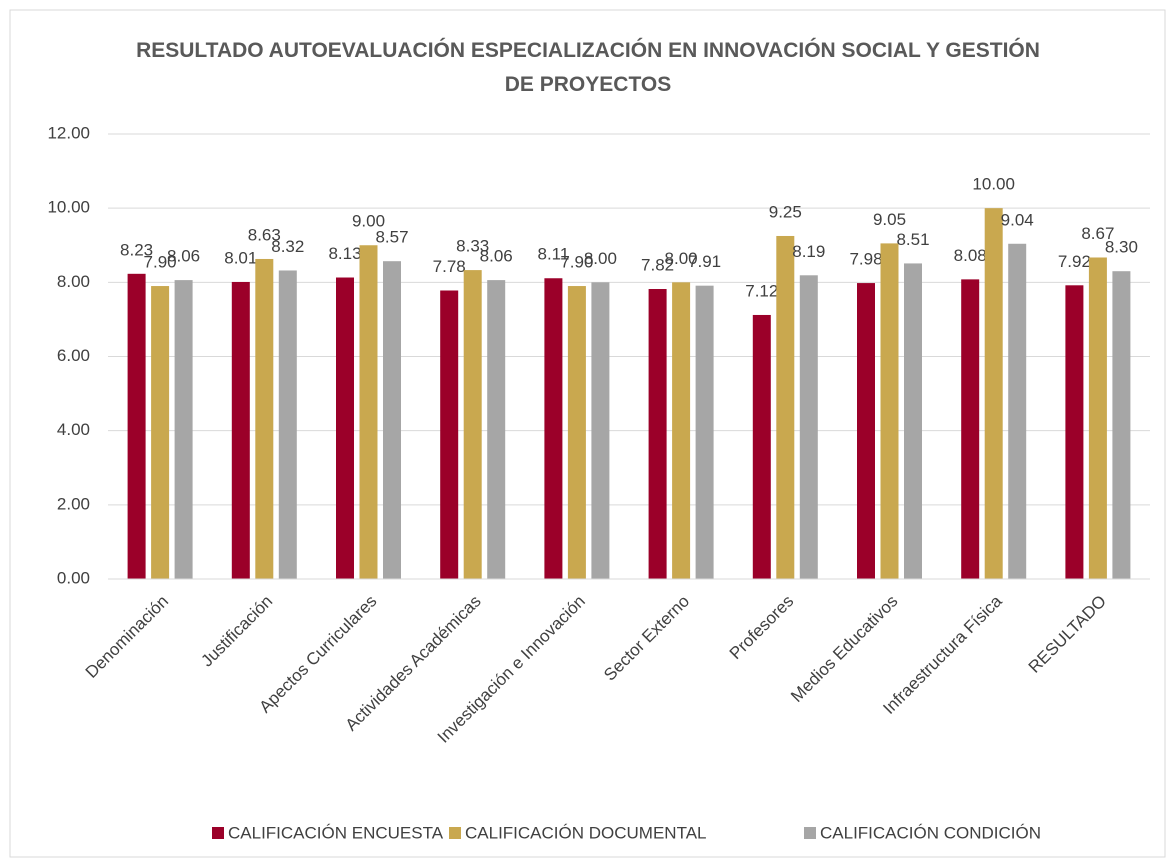 This screenshot has height=868, width=1176. I want to click on legend-label: CALIFICACIÓN DOCUMENTAL, so click(586, 832).